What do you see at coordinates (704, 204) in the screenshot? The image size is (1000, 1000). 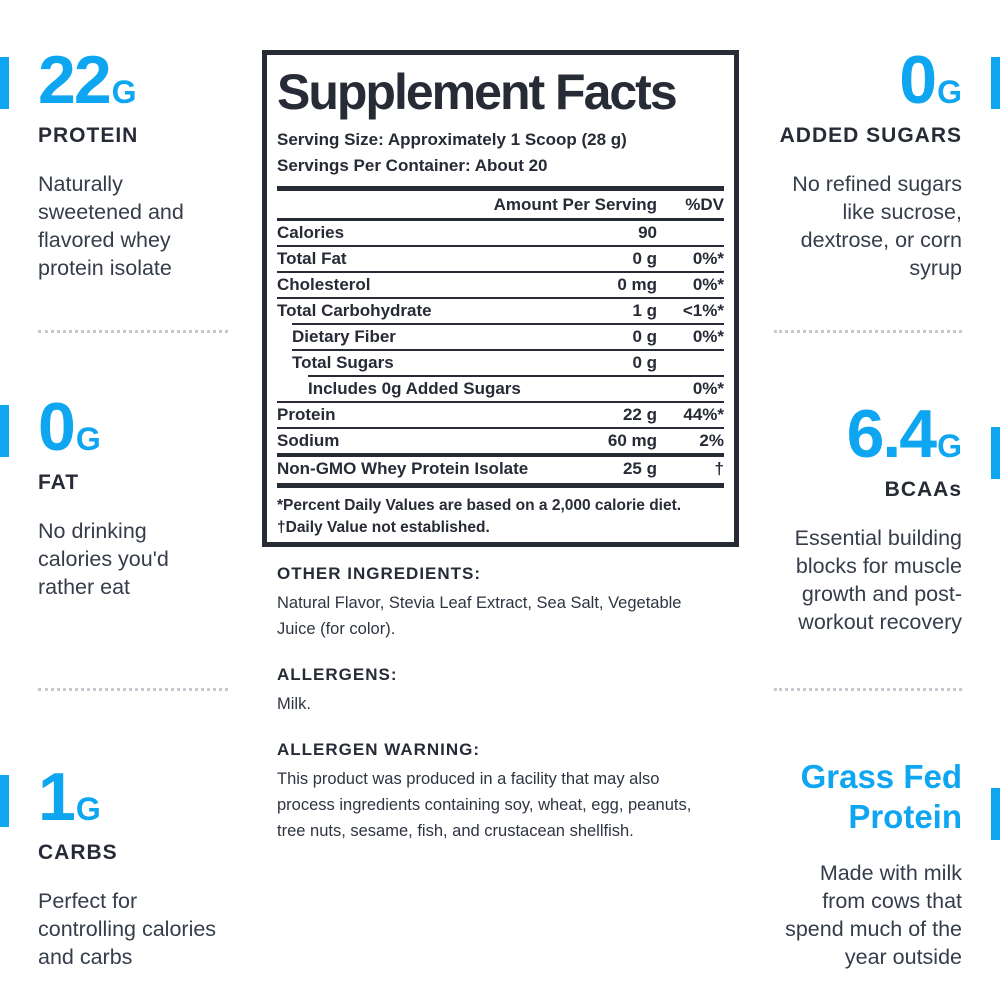 I see `percent-dv-header: %DV` at bounding box center [704, 204].